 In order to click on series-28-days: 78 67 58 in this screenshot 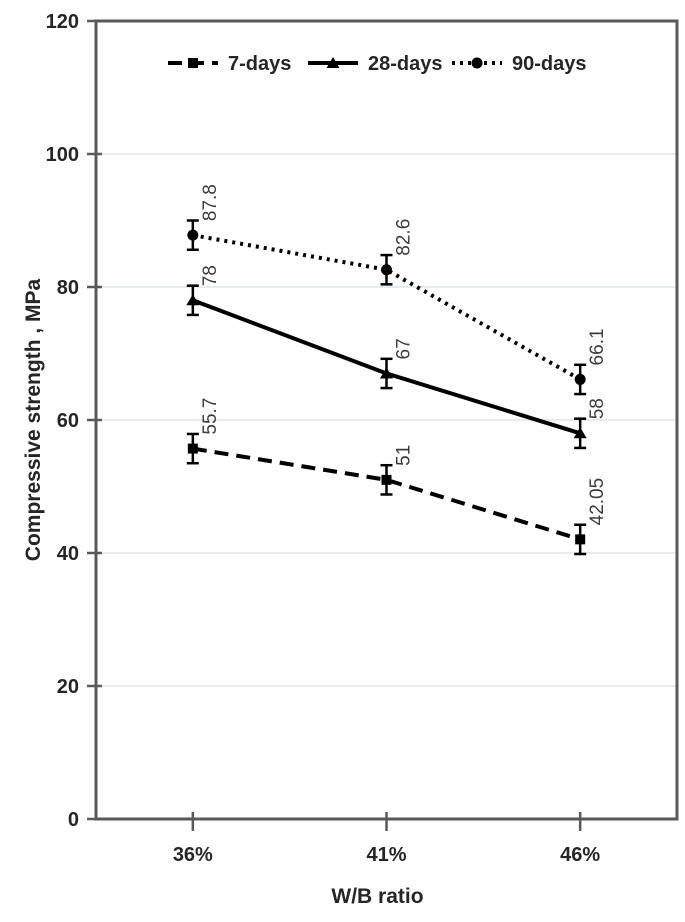, I will do `click(397, 357)`.